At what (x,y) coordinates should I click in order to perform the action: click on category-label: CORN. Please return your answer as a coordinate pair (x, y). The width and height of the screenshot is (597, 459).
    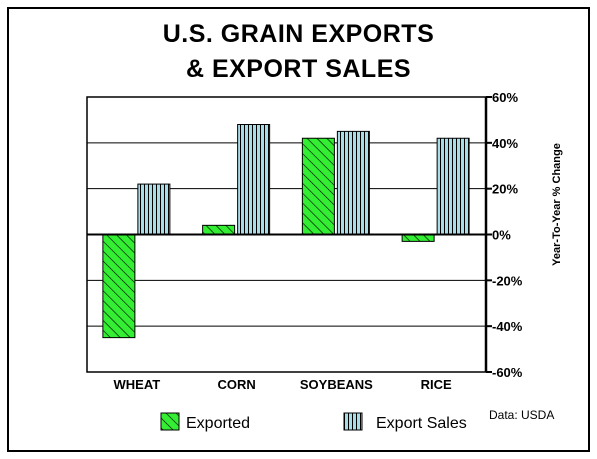
    Looking at the image, I should click on (236, 384).